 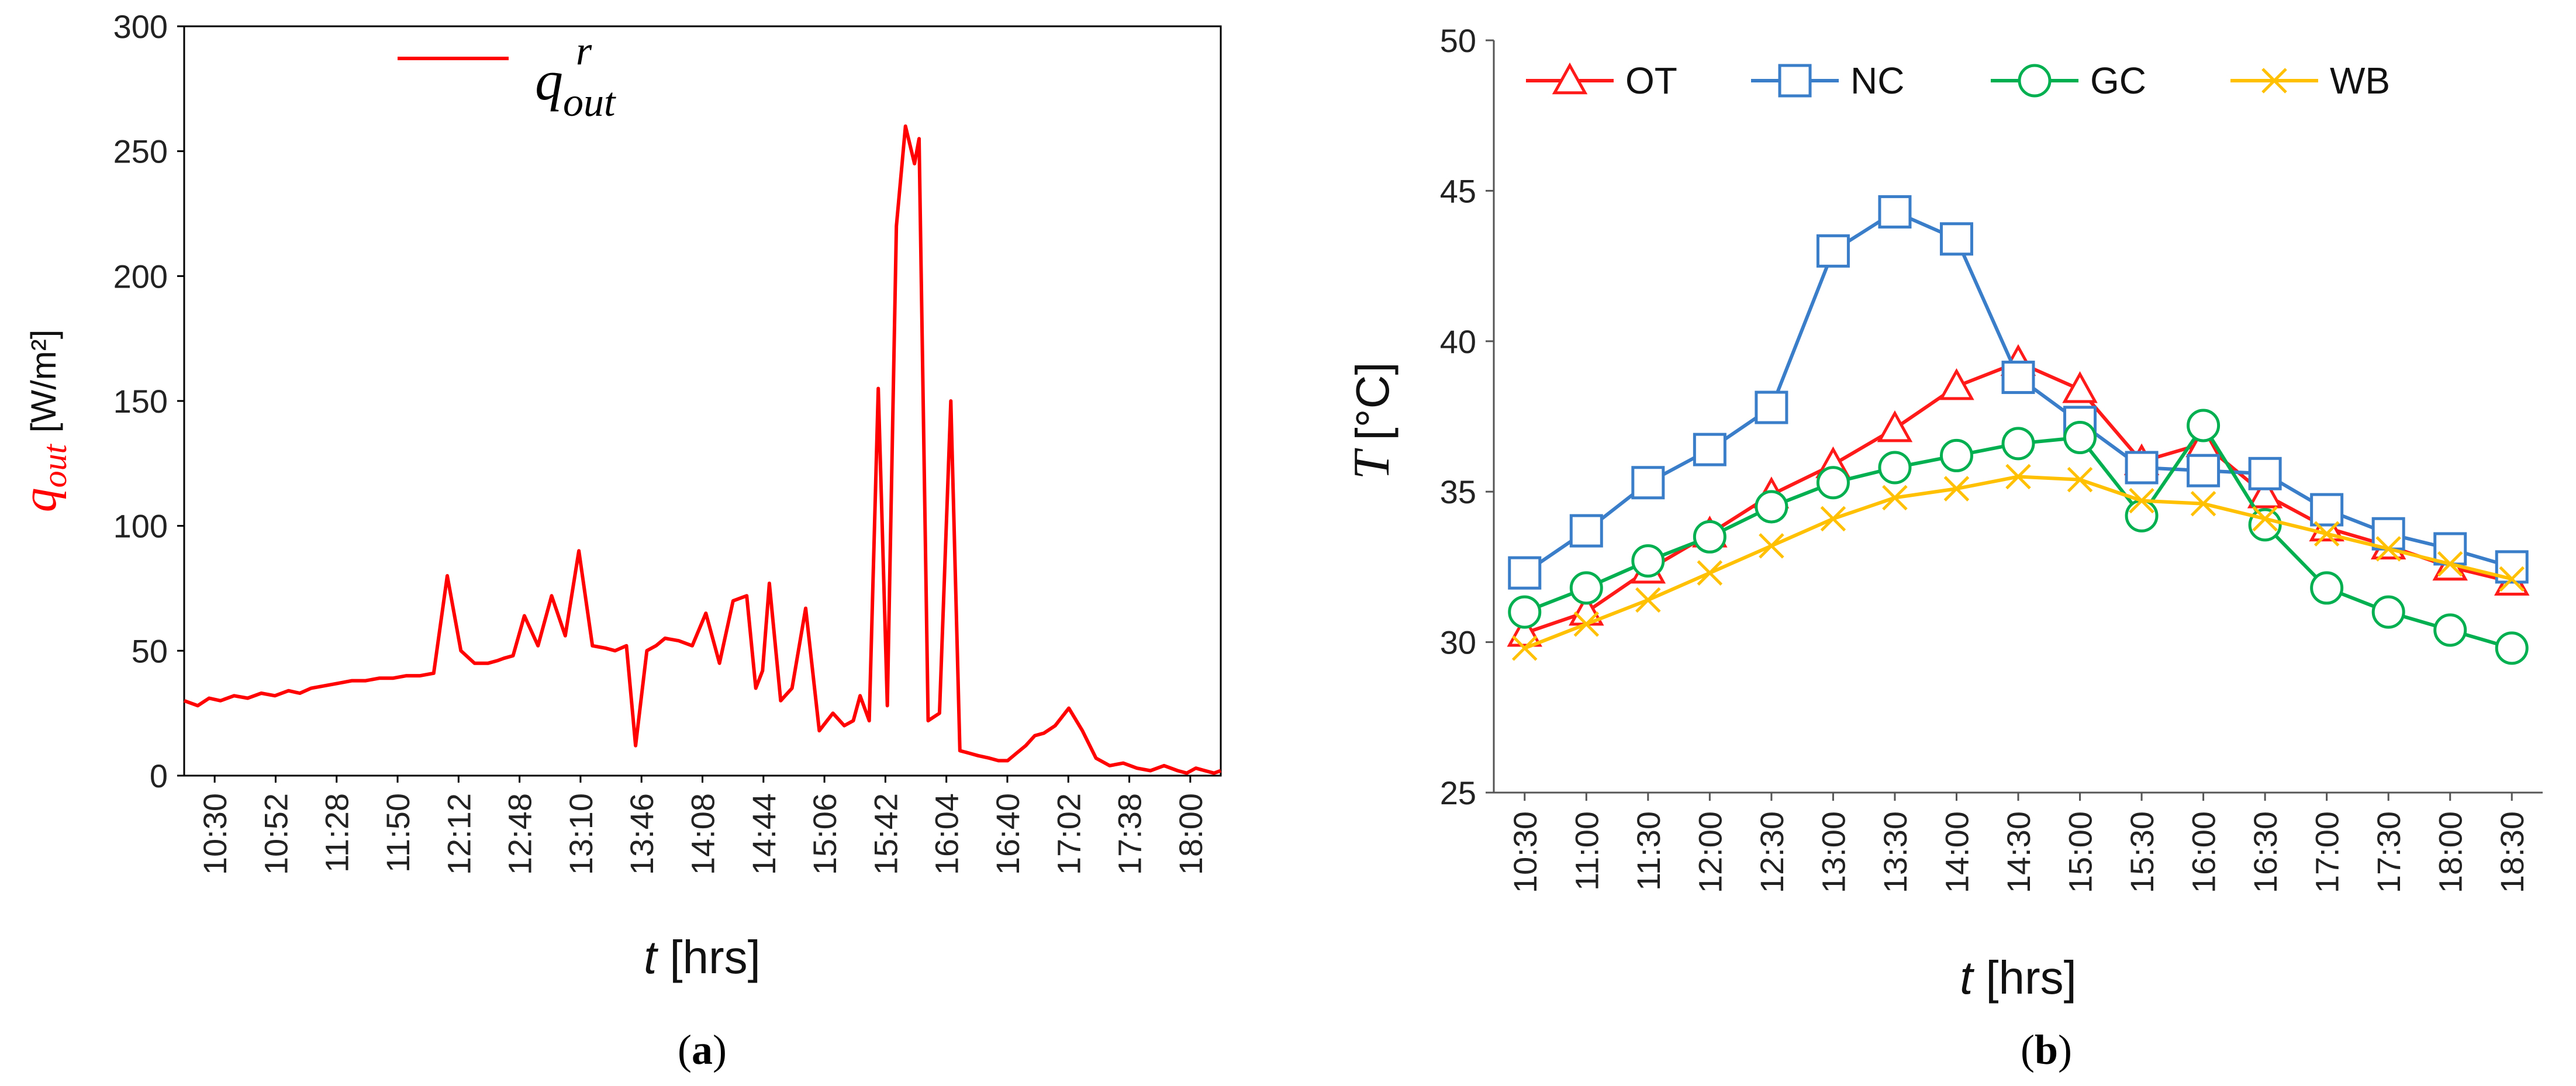 I want to click on x-label-b-rest: [hrs], so click(x=2031, y=978).